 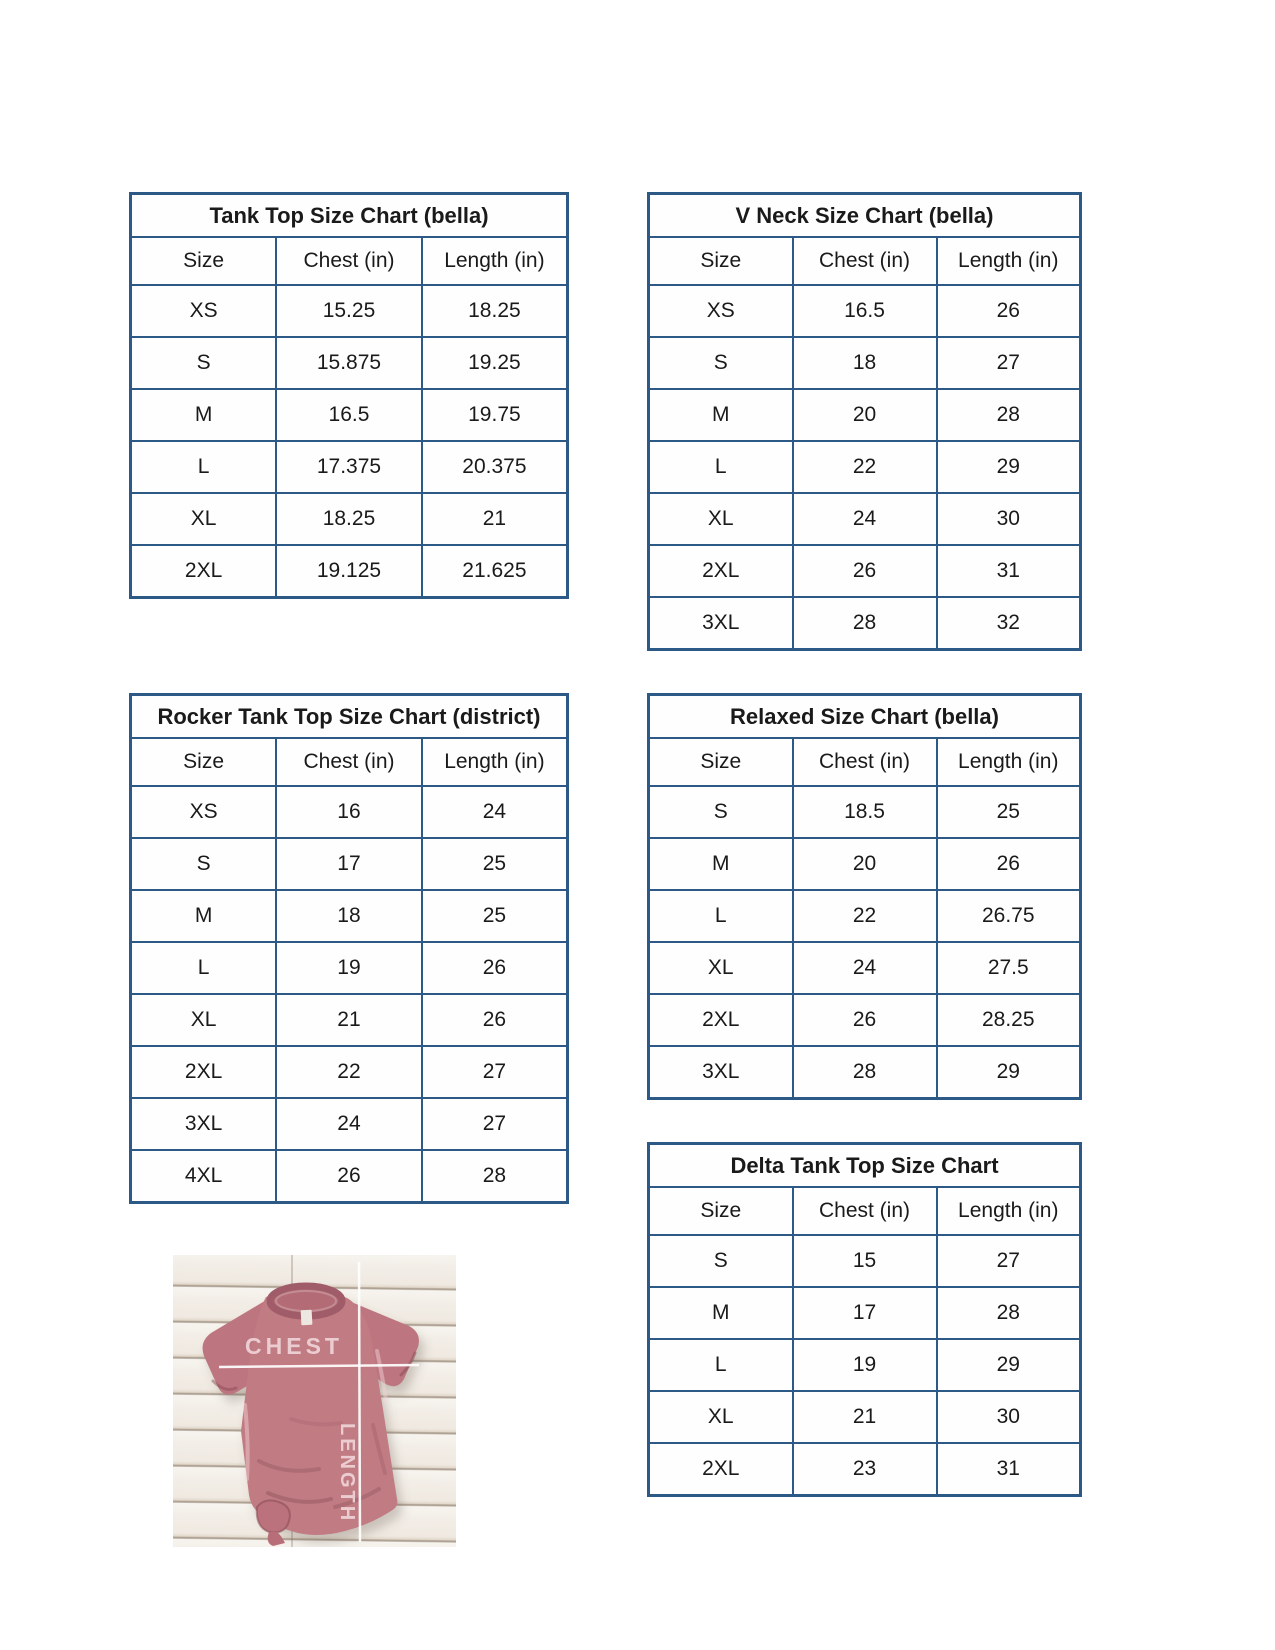 I want to click on length-label: LENGTH, so click(x=347, y=1473).